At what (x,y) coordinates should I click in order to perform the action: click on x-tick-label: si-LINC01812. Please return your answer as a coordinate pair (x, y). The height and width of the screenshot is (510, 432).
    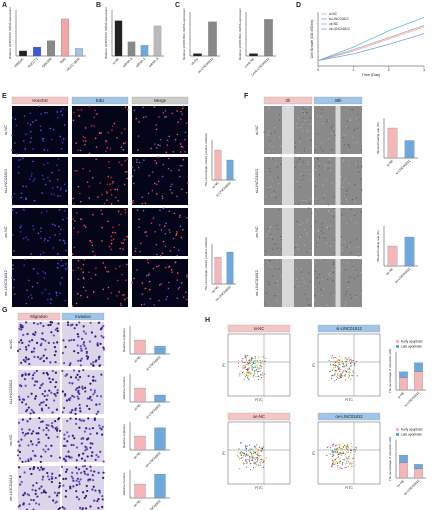
    Looking at the image, I should click on (153, 411).